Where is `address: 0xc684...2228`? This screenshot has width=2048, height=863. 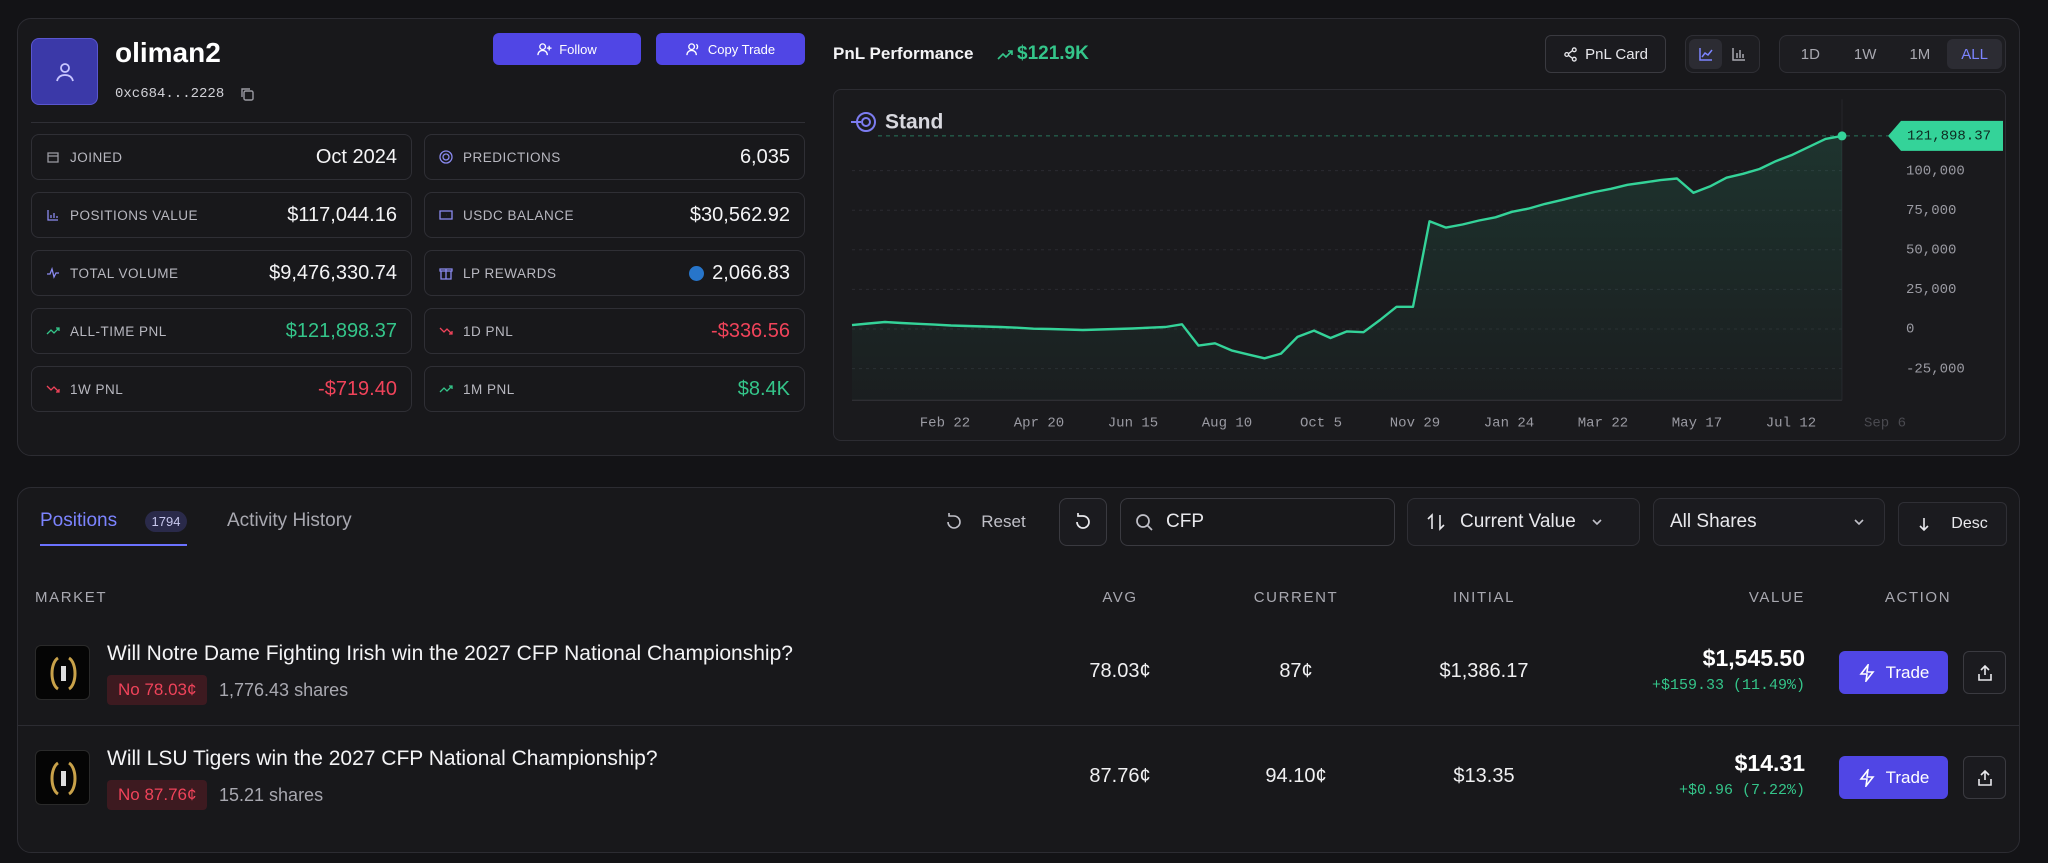 address: 0xc684...2228 is located at coordinates (170, 94).